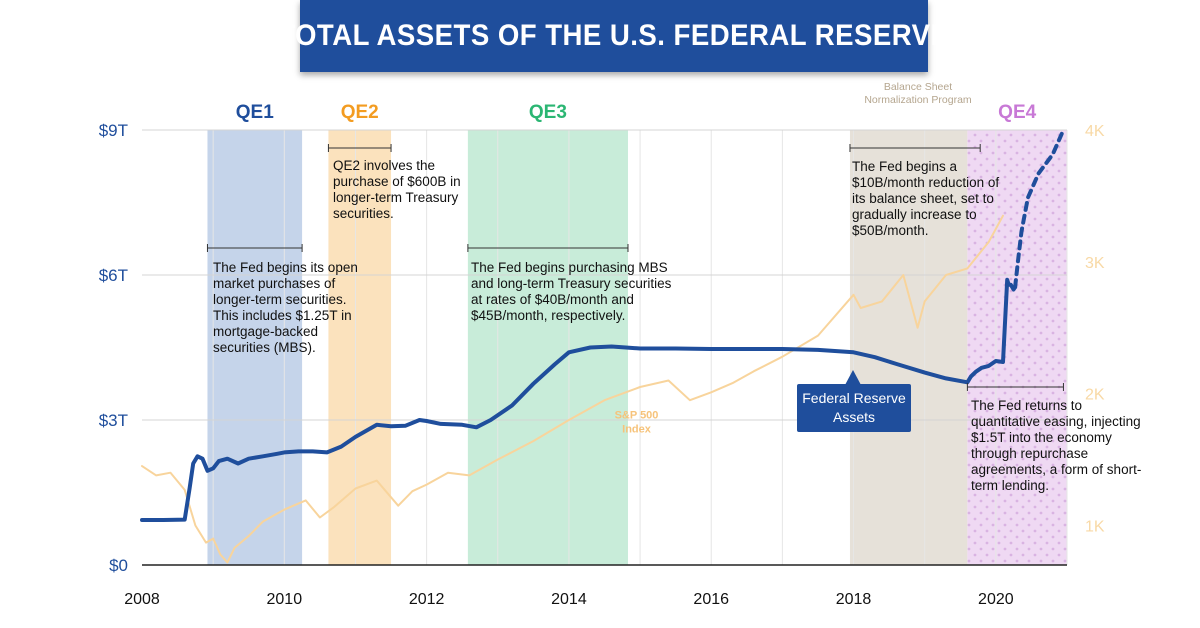 Image resolution: width=1200 pixels, height=628 pixels. Describe the element at coordinates (360, 112) in the screenshot. I see `period-label-qe2: QE2` at that location.